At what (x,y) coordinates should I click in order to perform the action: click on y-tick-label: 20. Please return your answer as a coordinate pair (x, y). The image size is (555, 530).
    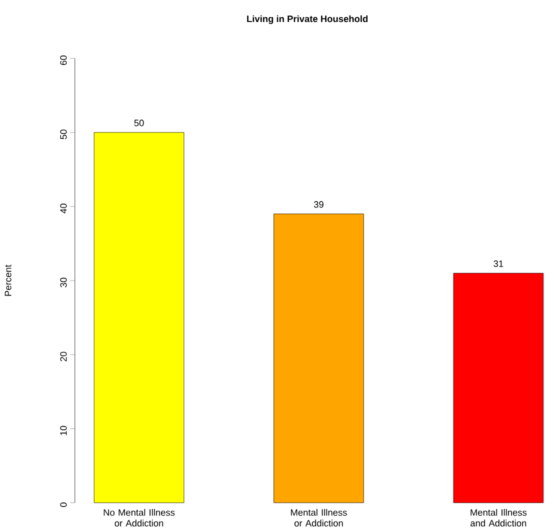
    Looking at the image, I should click on (63, 357).